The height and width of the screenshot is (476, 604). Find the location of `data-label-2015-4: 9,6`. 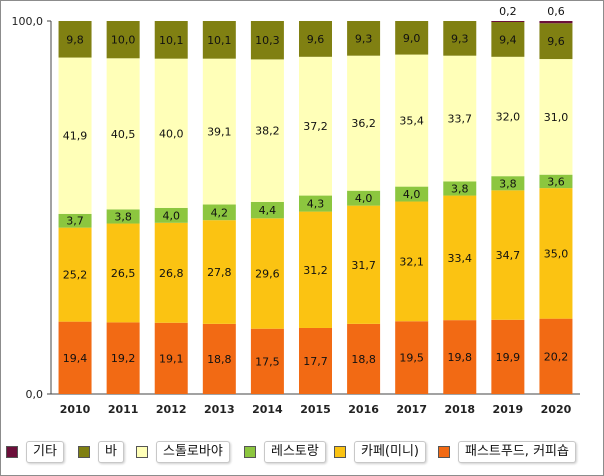

data-label-2015-4: 9,6 is located at coordinates (316, 39).